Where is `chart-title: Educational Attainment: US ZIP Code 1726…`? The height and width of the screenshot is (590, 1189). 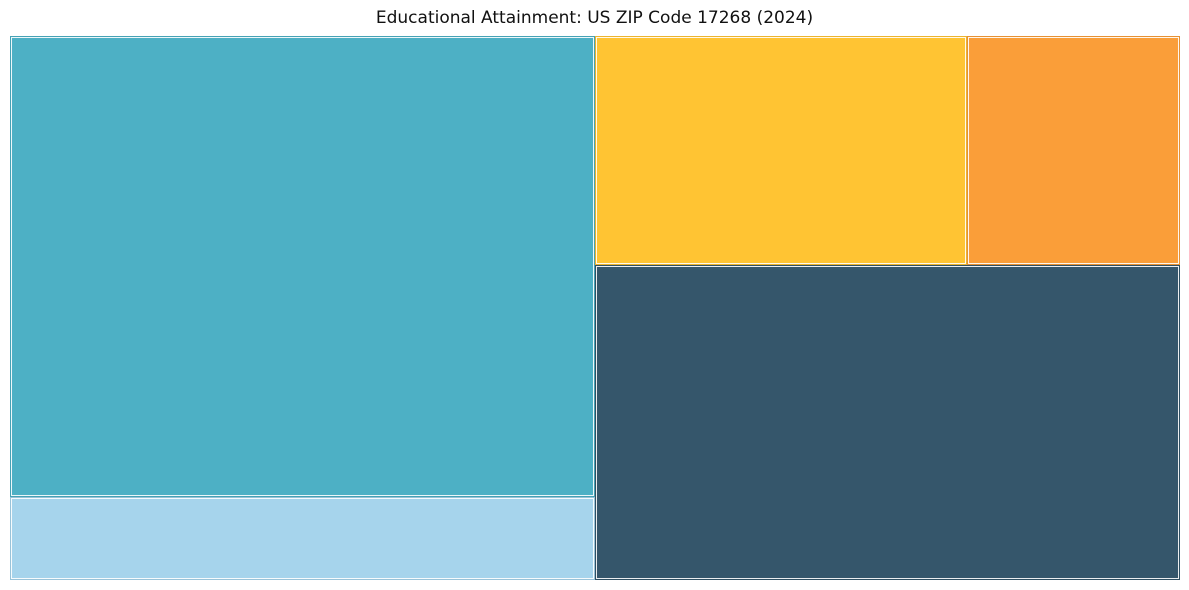
chart-title: Educational Attainment: US ZIP Code 1726… is located at coordinates (594, 18).